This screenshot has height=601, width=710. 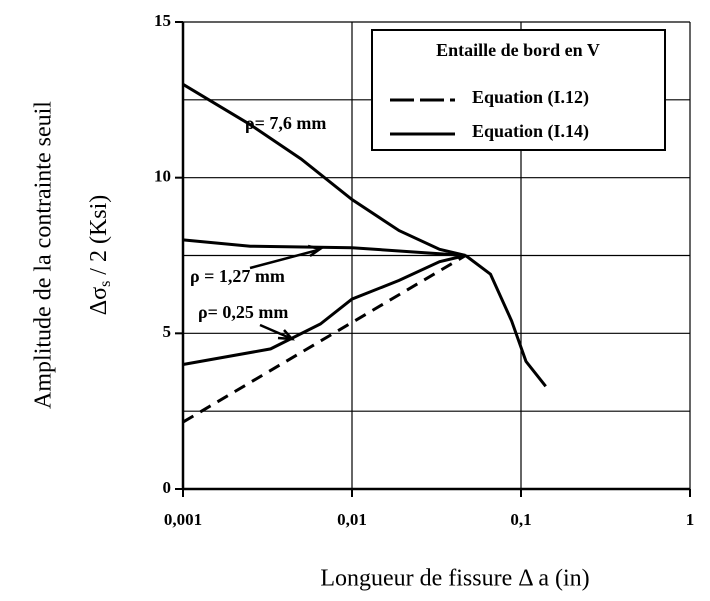 What do you see at coordinates (285, 123) in the screenshot?
I see `annotation: ρ= 7,6 mm` at bounding box center [285, 123].